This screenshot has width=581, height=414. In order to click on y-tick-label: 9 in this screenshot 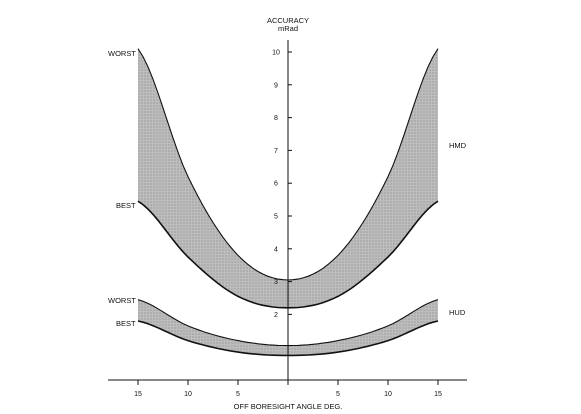, I will do `click(276, 85)`.